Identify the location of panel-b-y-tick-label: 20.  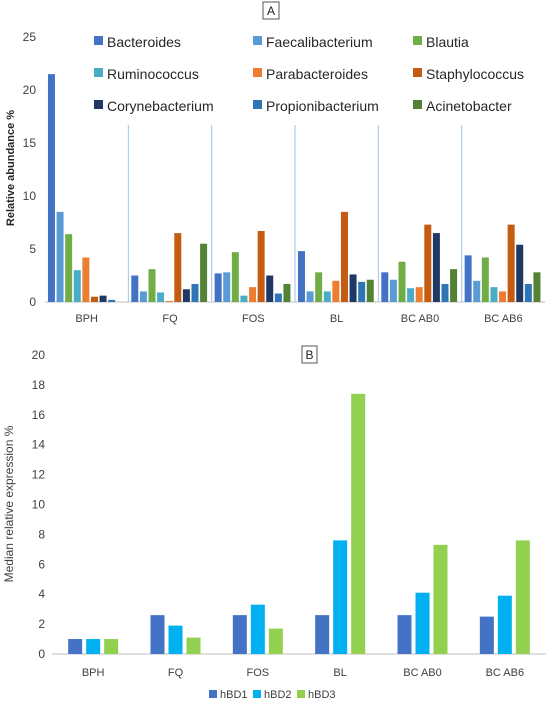
(39, 355).